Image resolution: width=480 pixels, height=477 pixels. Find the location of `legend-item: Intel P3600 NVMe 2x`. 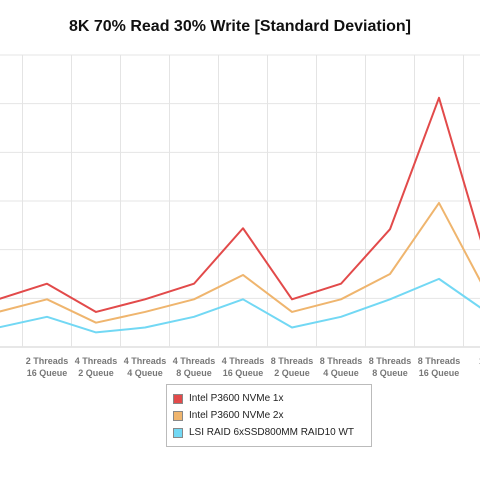

legend-item: Intel P3600 NVMe 2x is located at coordinates (272, 415).